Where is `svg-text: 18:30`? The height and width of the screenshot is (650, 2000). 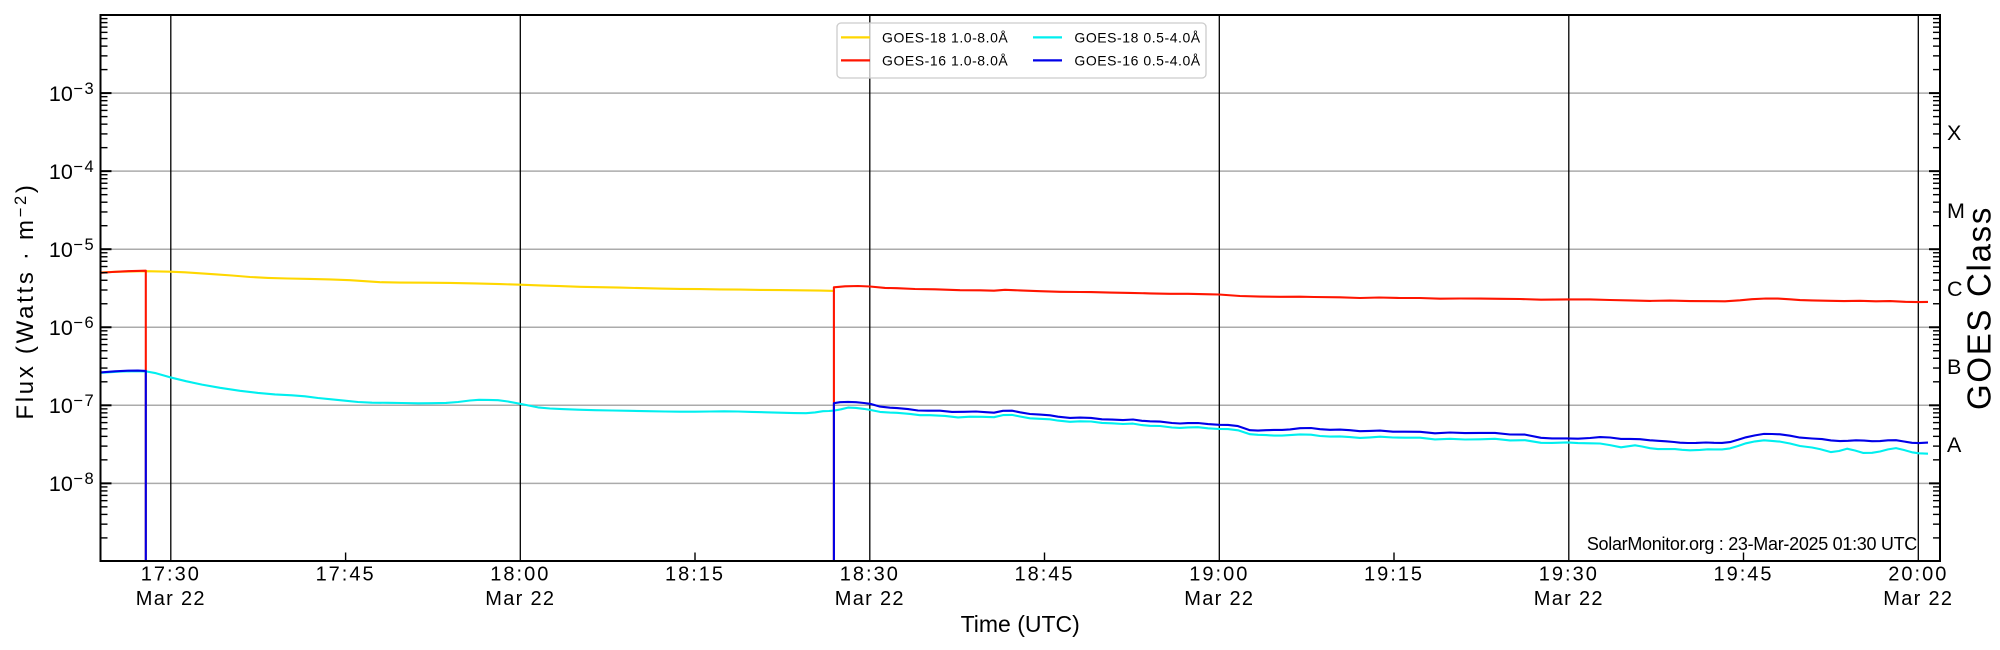
svg-text: 18:30 is located at coordinates (870, 575).